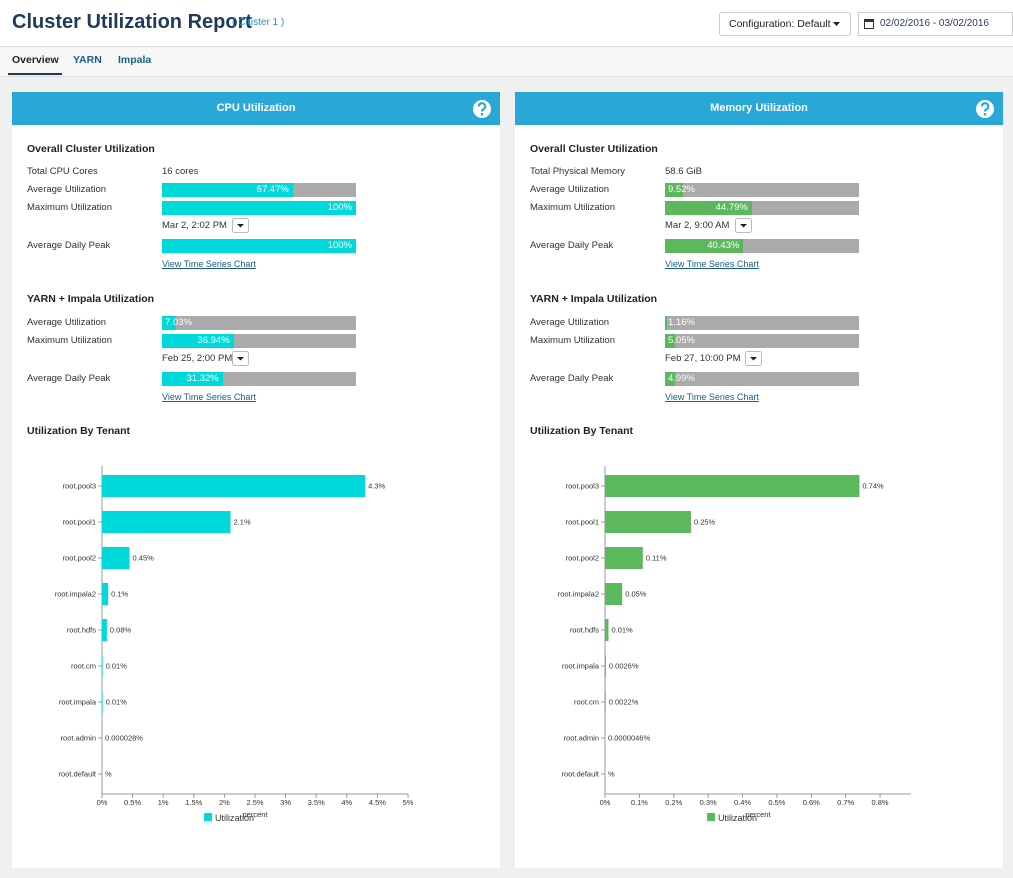 This screenshot has width=1013, height=878. What do you see at coordinates (811, 802) in the screenshot?
I see `x-tick-label: 0.6%` at bounding box center [811, 802].